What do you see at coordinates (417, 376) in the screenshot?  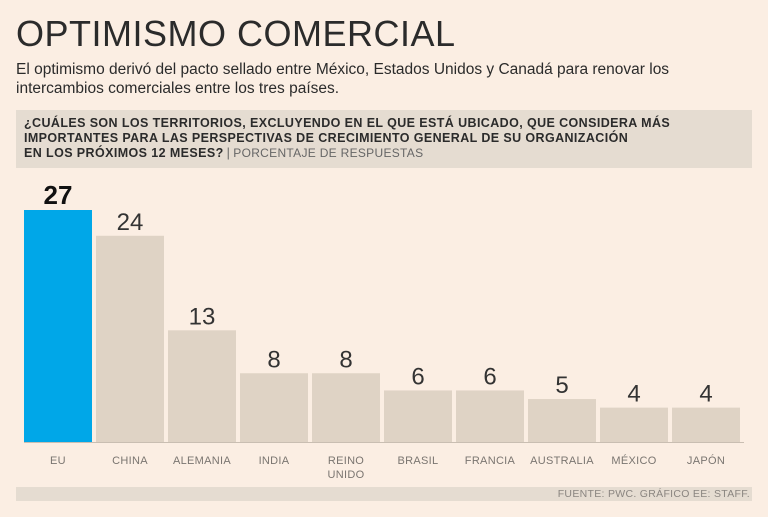 I see `value-label-5: 6` at bounding box center [417, 376].